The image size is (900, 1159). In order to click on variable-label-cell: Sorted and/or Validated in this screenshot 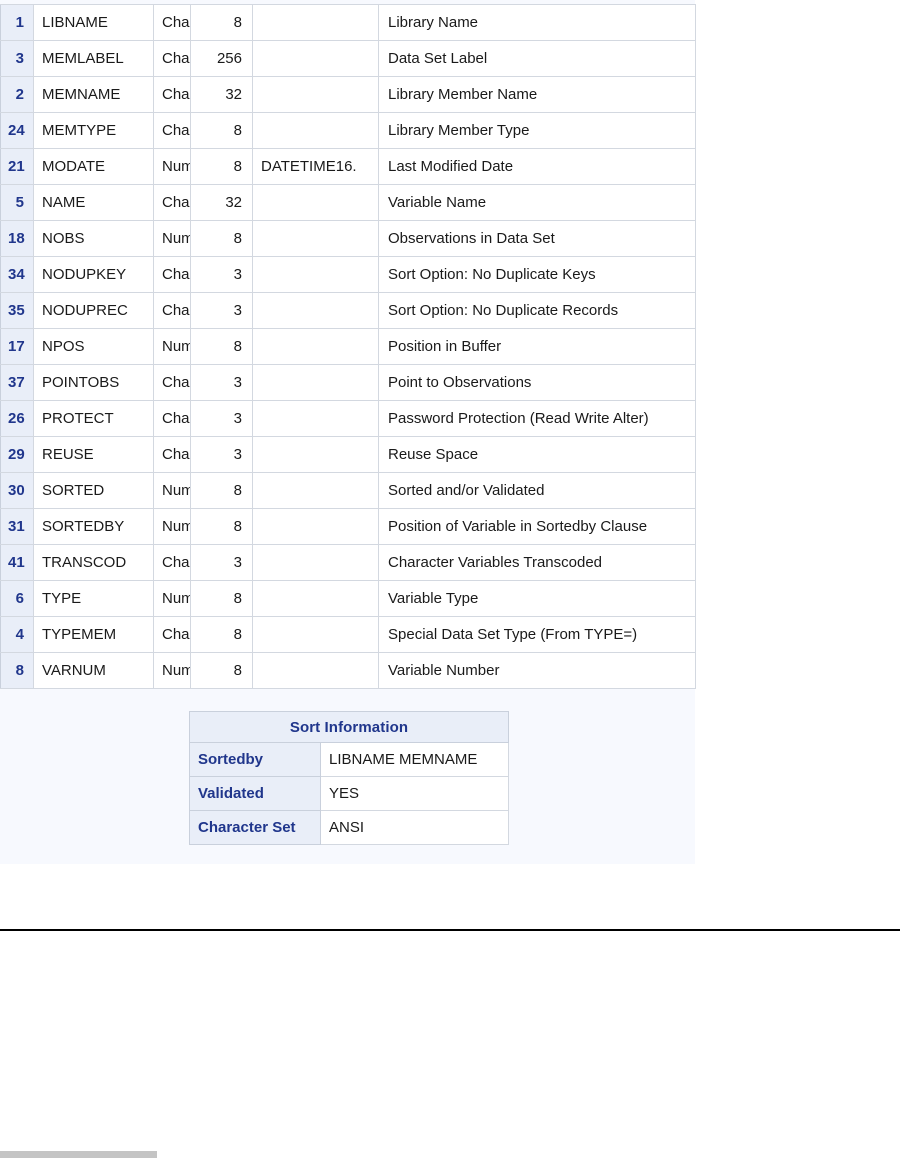, I will do `click(537, 490)`.